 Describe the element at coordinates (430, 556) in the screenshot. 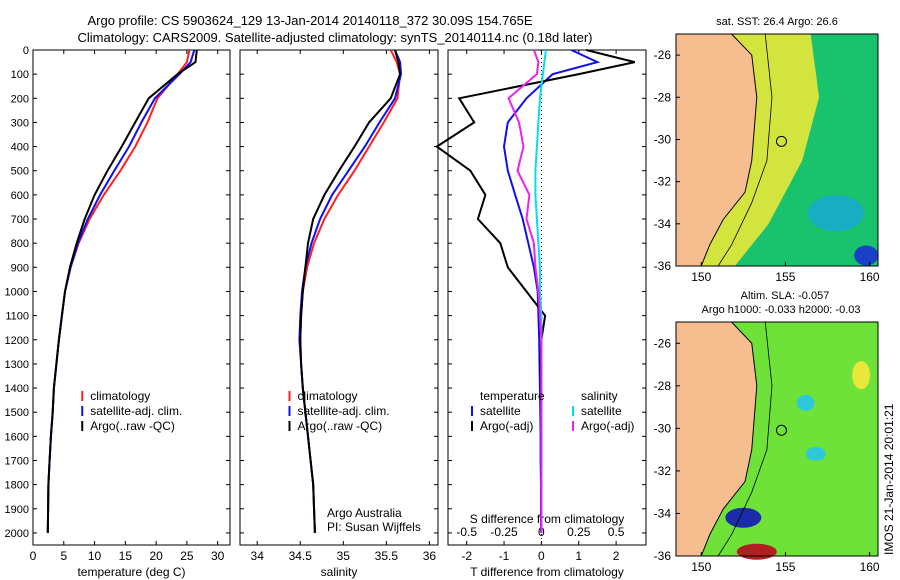

I see `x-tick-label: 36` at that location.